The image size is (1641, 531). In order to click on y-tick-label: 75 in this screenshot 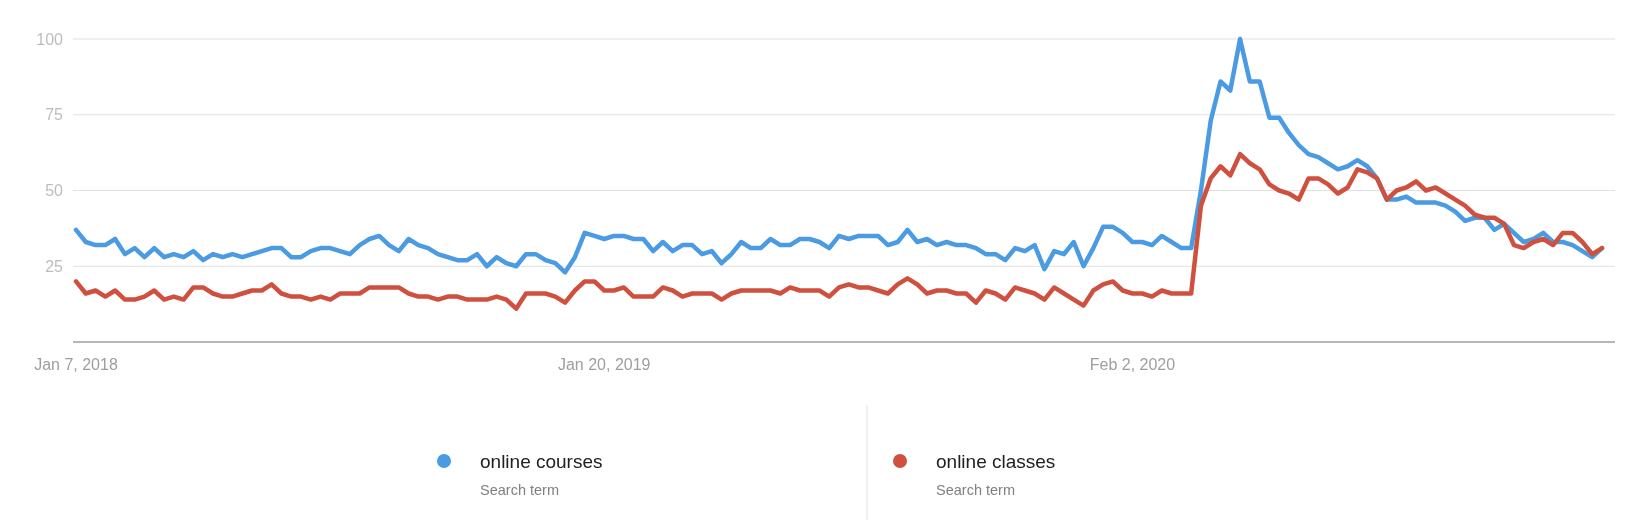, I will do `click(54, 115)`.